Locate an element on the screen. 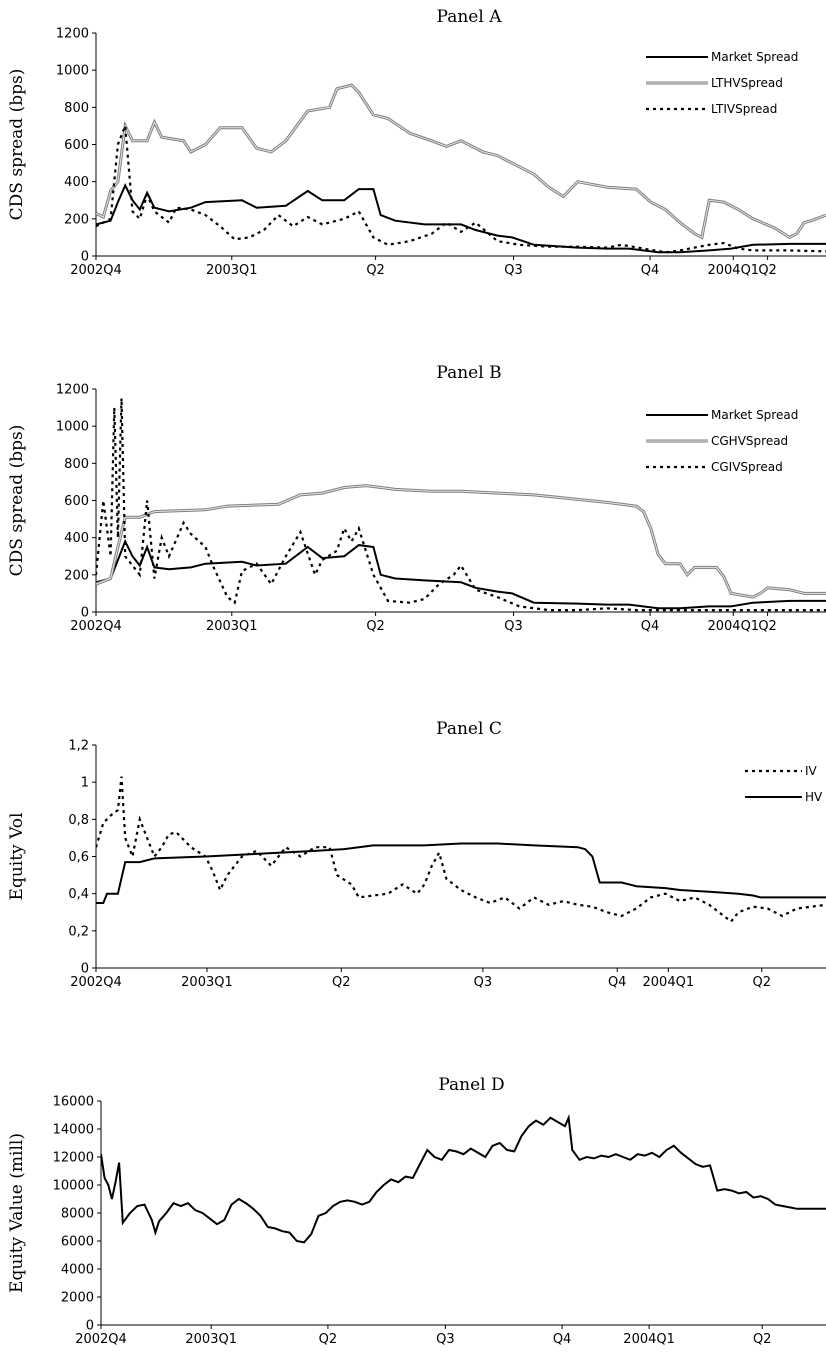 This screenshot has height=1358, width=826. series-hv is located at coordinates (461, 873).